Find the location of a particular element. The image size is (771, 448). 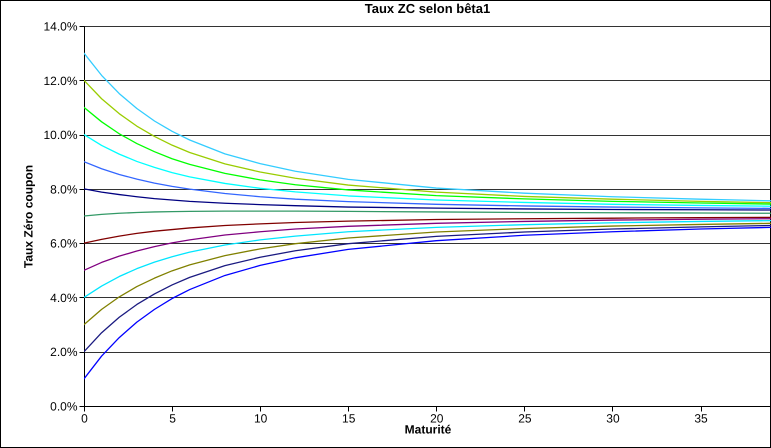

y-tick-label: 4.0% is located at coordinates (64, 297).